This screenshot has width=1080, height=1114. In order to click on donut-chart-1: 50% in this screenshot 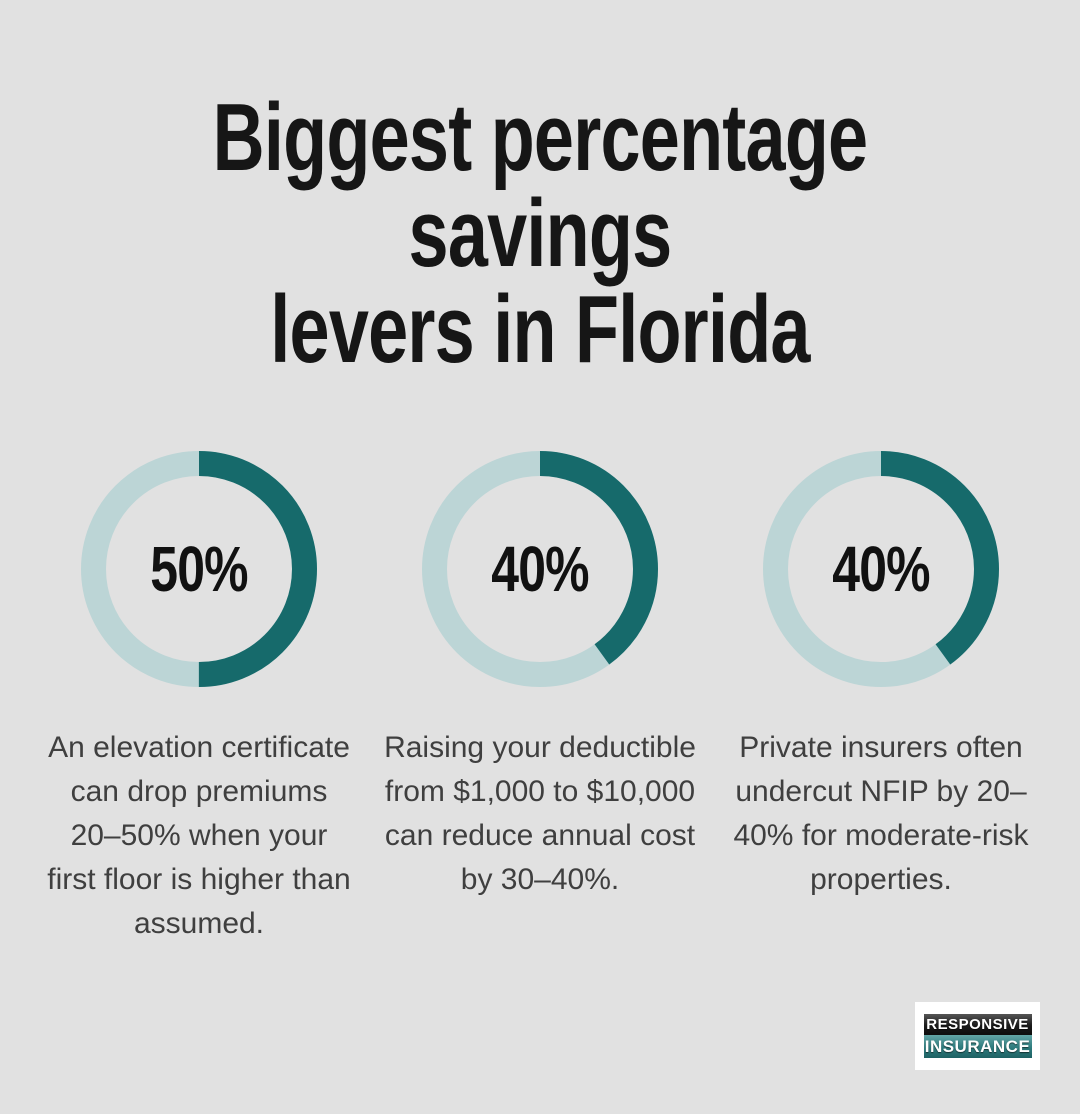, I will do `click(199, 569)`.